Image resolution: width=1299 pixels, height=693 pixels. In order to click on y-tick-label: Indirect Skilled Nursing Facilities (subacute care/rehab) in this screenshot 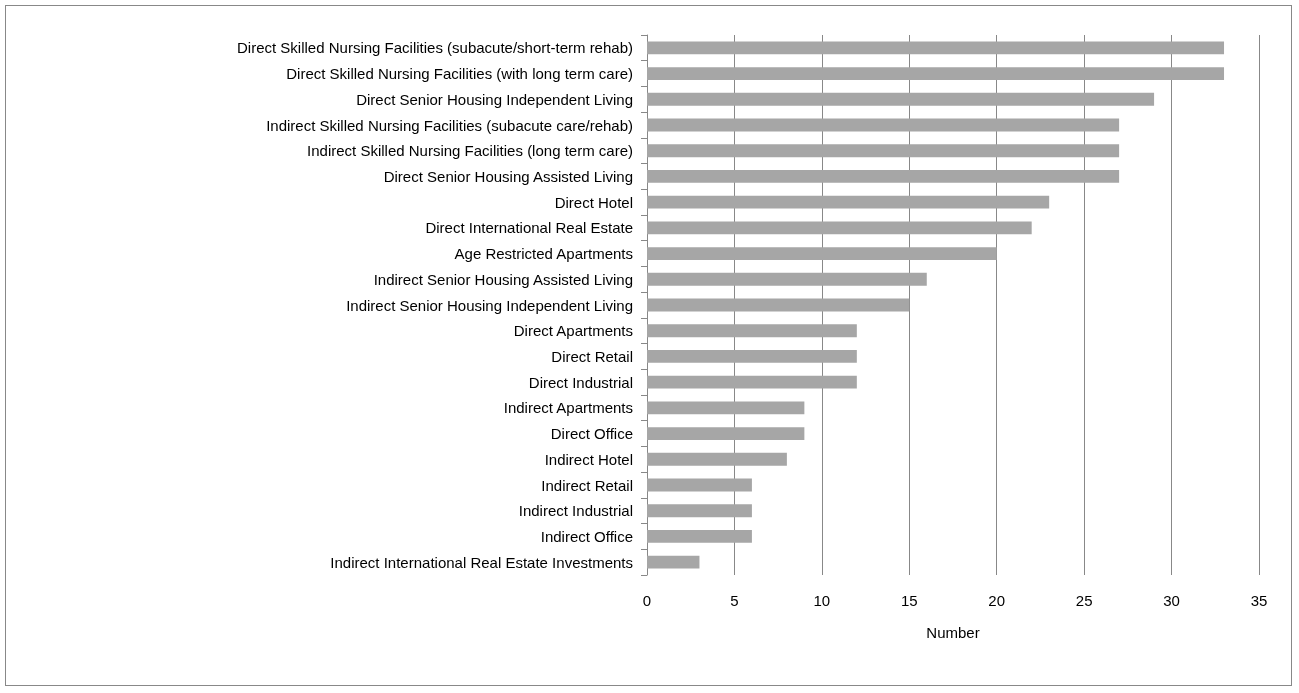, I will do `click(449, 125)`.